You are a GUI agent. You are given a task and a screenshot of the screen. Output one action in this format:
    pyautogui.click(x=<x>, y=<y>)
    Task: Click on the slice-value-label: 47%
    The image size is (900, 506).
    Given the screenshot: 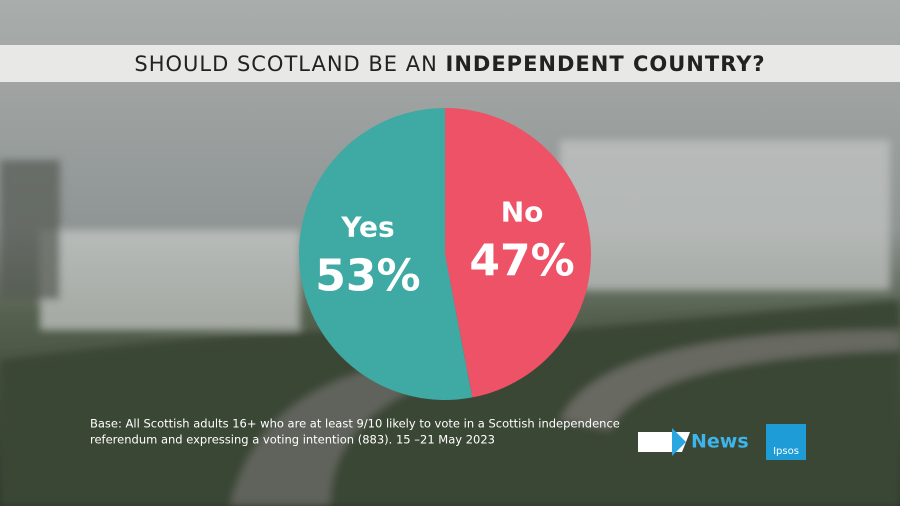 What is the action you would take?
    pyautogui.click(x=521, y=261)
    